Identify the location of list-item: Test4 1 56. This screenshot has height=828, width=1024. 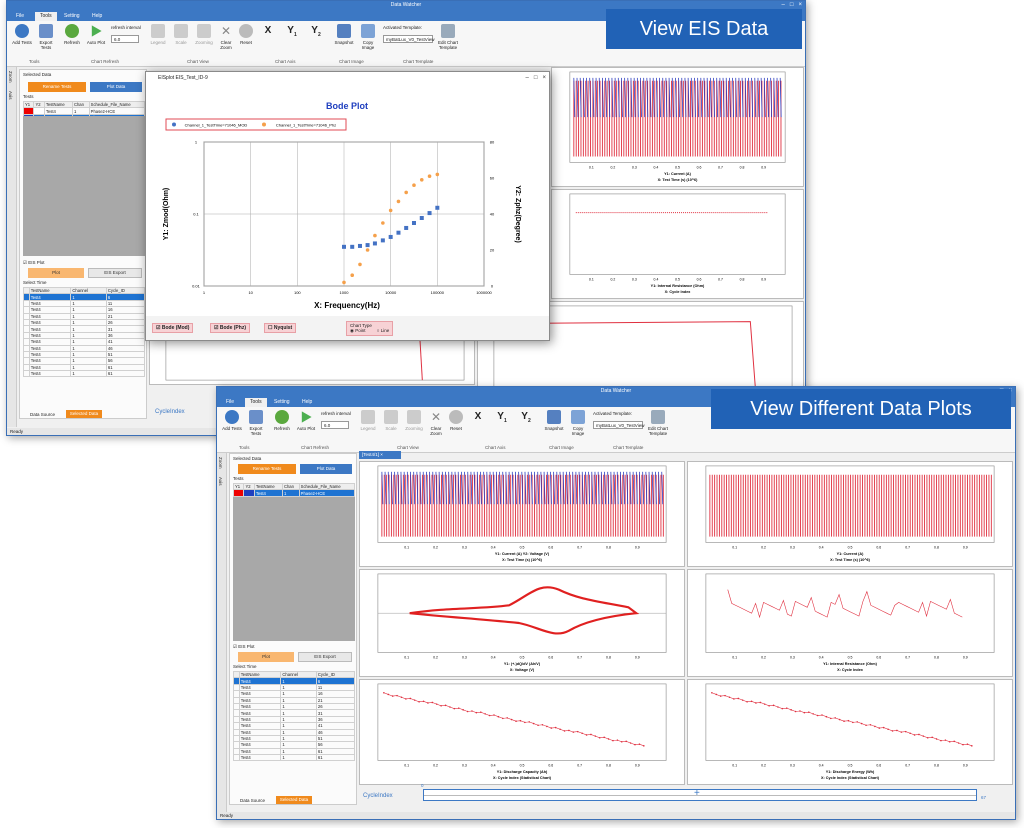
(84, 361).